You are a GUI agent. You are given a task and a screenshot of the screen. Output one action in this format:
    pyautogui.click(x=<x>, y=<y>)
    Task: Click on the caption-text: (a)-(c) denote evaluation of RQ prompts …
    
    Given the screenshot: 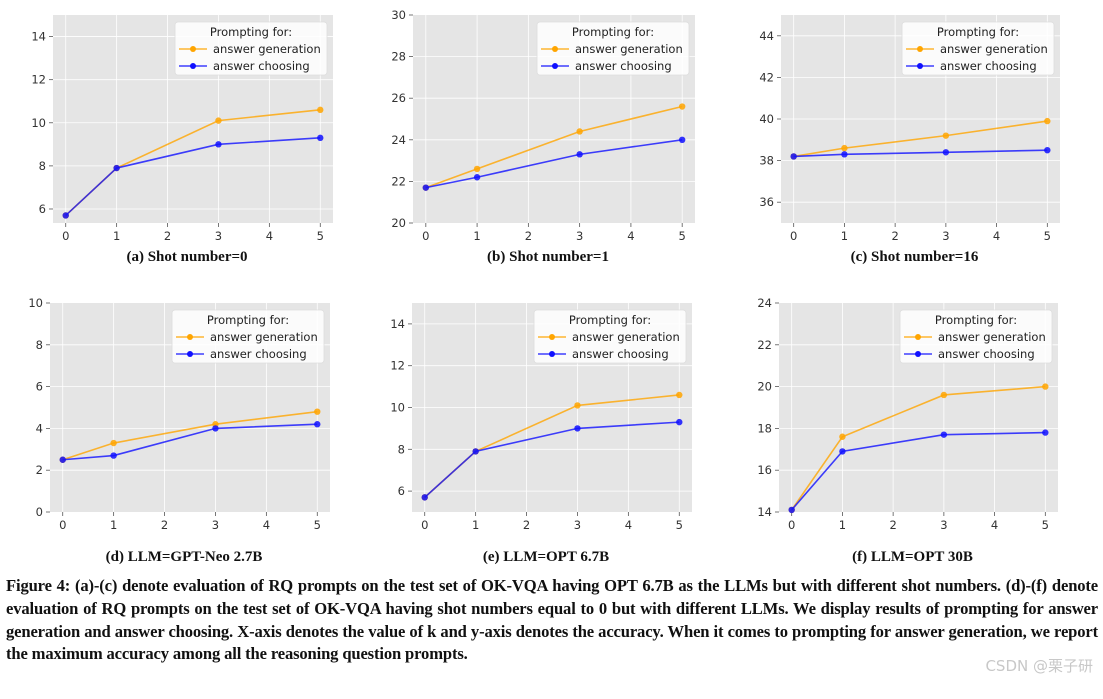 What is the action you would take?
    pyautogui.click(x=552, y=620)
    